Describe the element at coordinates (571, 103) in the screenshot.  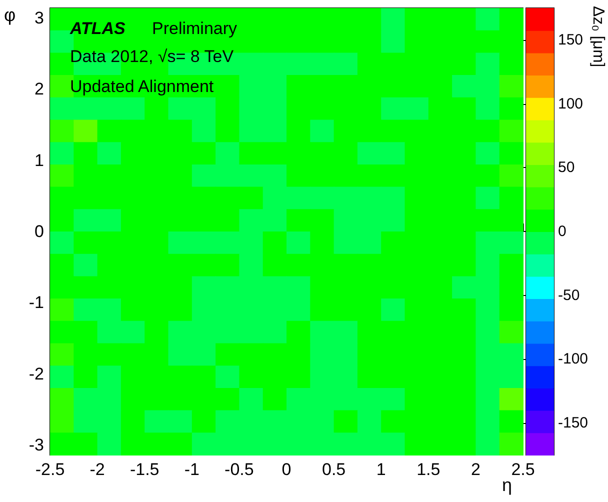
I see `color-bar-label: 100` at that location.